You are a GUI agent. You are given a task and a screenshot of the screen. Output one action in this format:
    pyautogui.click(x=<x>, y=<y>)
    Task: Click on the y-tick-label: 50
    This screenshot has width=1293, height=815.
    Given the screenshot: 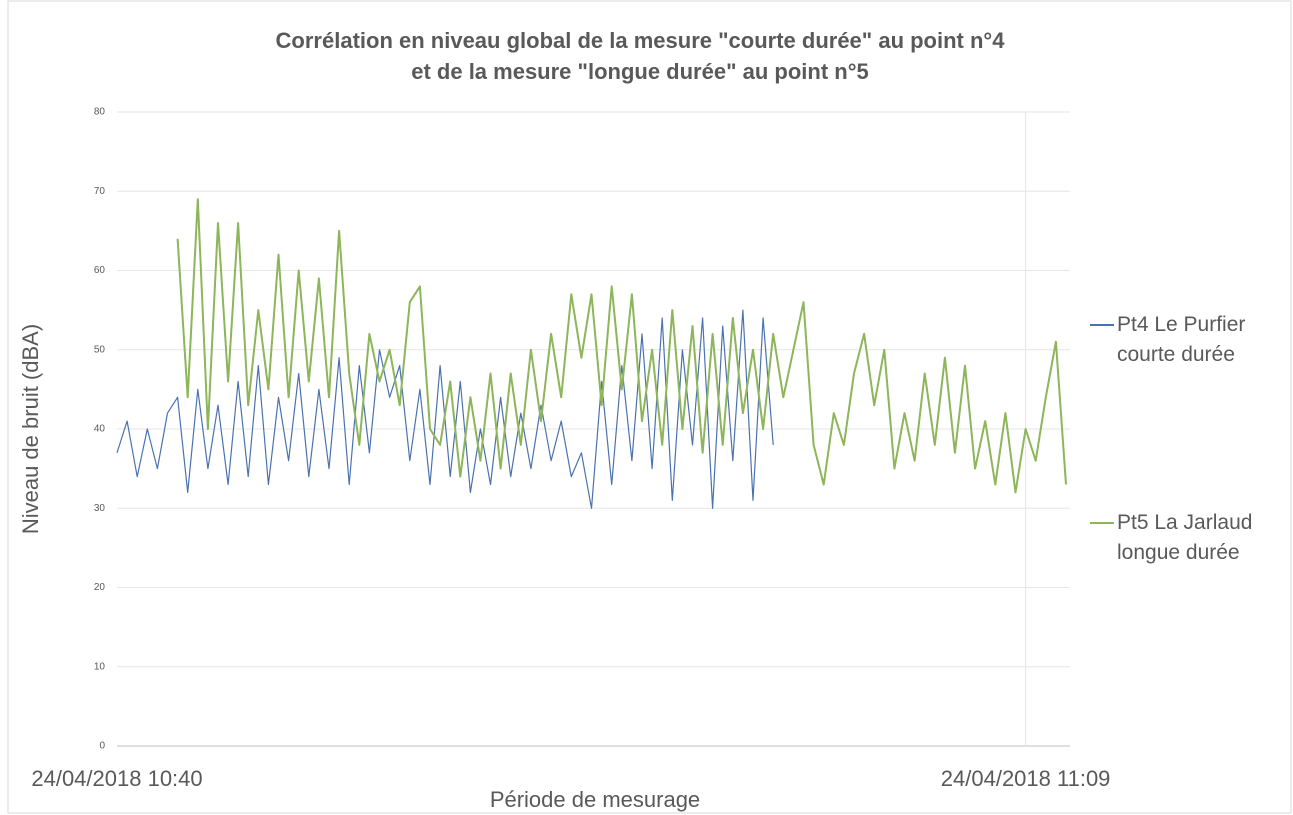 What is the action you would take?
    pyautogui.click(x=100, y=349)
    